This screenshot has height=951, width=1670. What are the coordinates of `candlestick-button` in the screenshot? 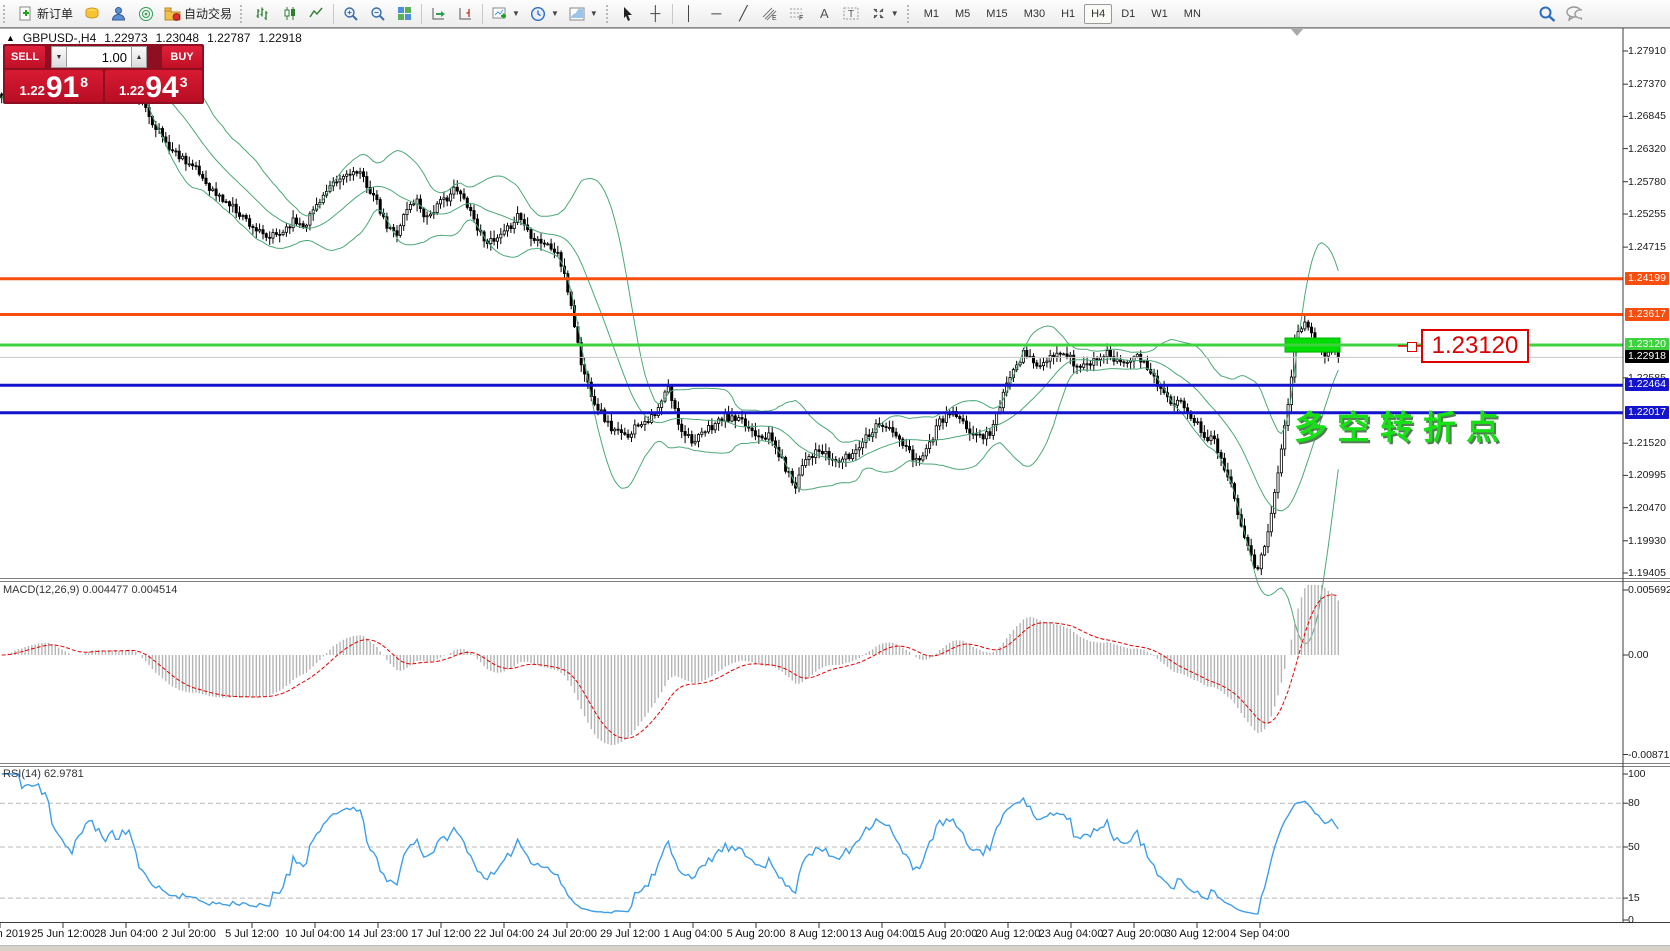 It's located at (289, 13).